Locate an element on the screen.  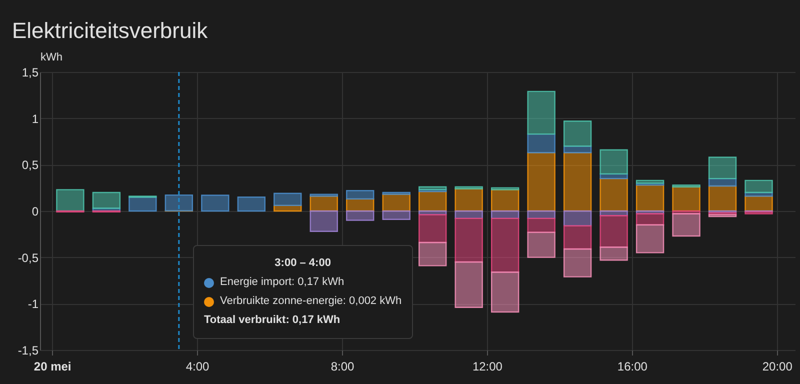
x-tick-label: 12:00 is located at coordinates (487, 367).